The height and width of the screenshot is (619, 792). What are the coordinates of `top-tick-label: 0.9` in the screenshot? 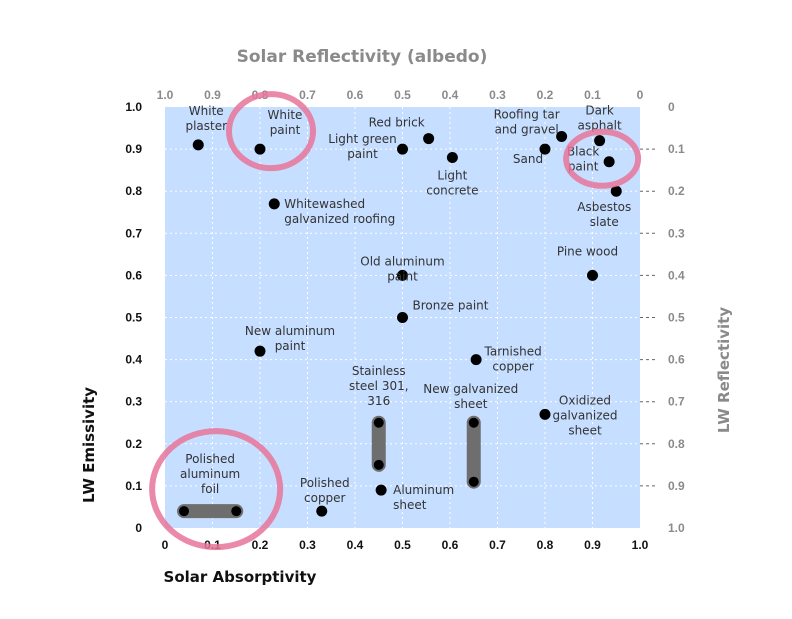 It's located at (212, 95).